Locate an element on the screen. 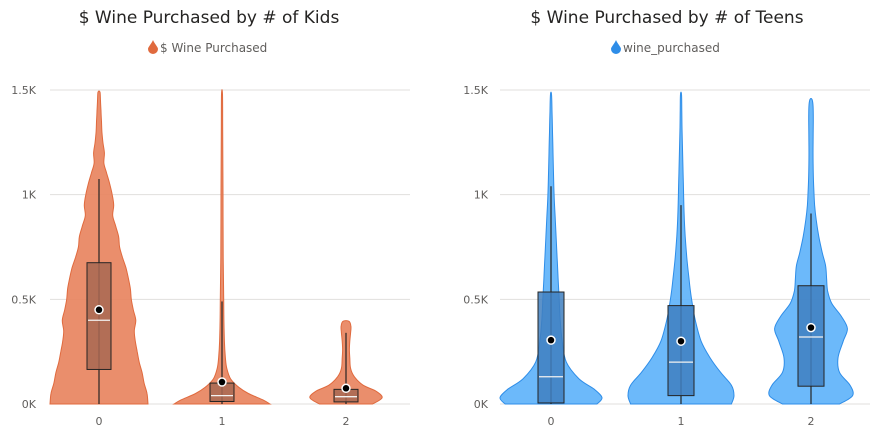 Image resolution: width=883 pixels, height=431 pixels. legend: wine_purchased is located at coordinates (665, 47).